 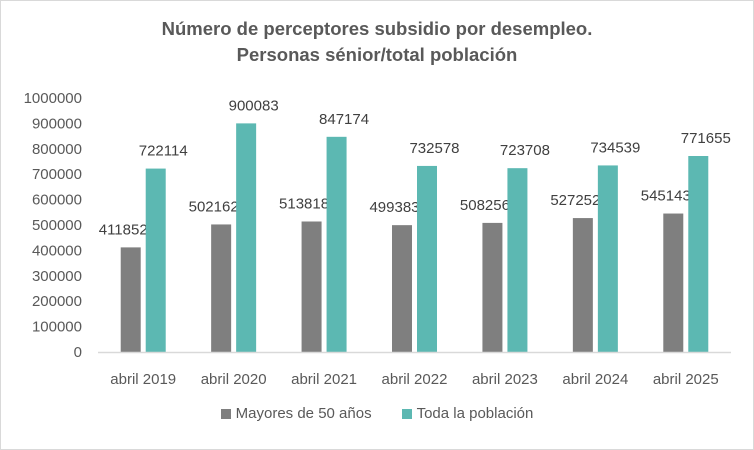 I want to click on y-tick-label: 200000, so click(x=57, y=301).